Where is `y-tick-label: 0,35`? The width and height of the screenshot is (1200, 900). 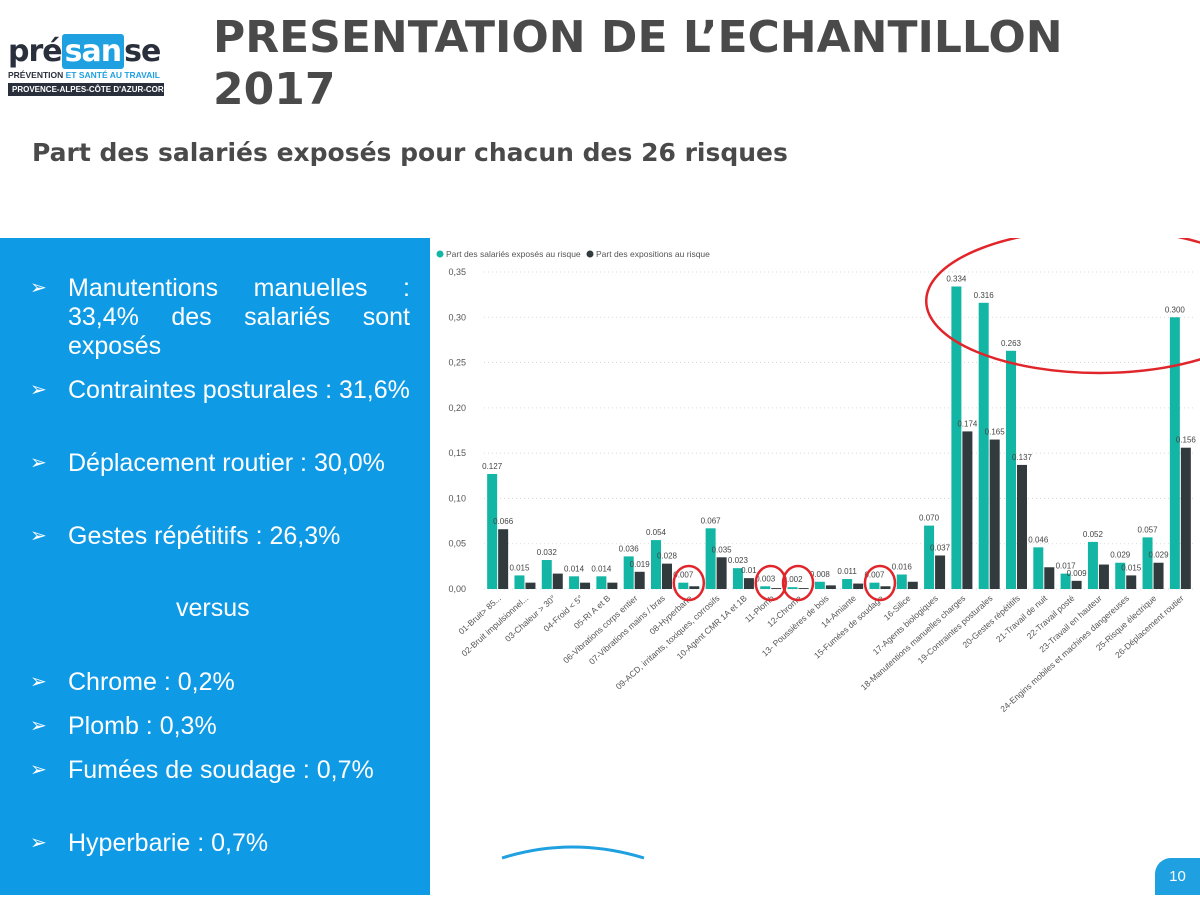
y-tick-label: 0,35 is located at coordinates (457, 272).